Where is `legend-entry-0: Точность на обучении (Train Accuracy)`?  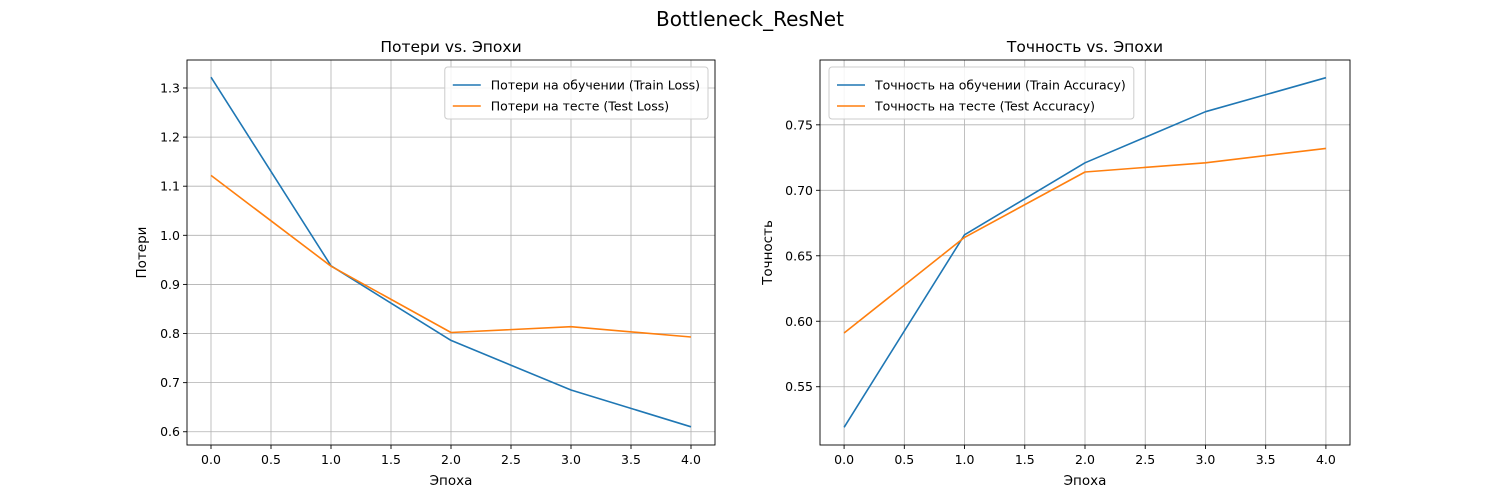
legend-entry-0: Точность на обучении (Train Accuracy) is located at coordinates (1000, 85).